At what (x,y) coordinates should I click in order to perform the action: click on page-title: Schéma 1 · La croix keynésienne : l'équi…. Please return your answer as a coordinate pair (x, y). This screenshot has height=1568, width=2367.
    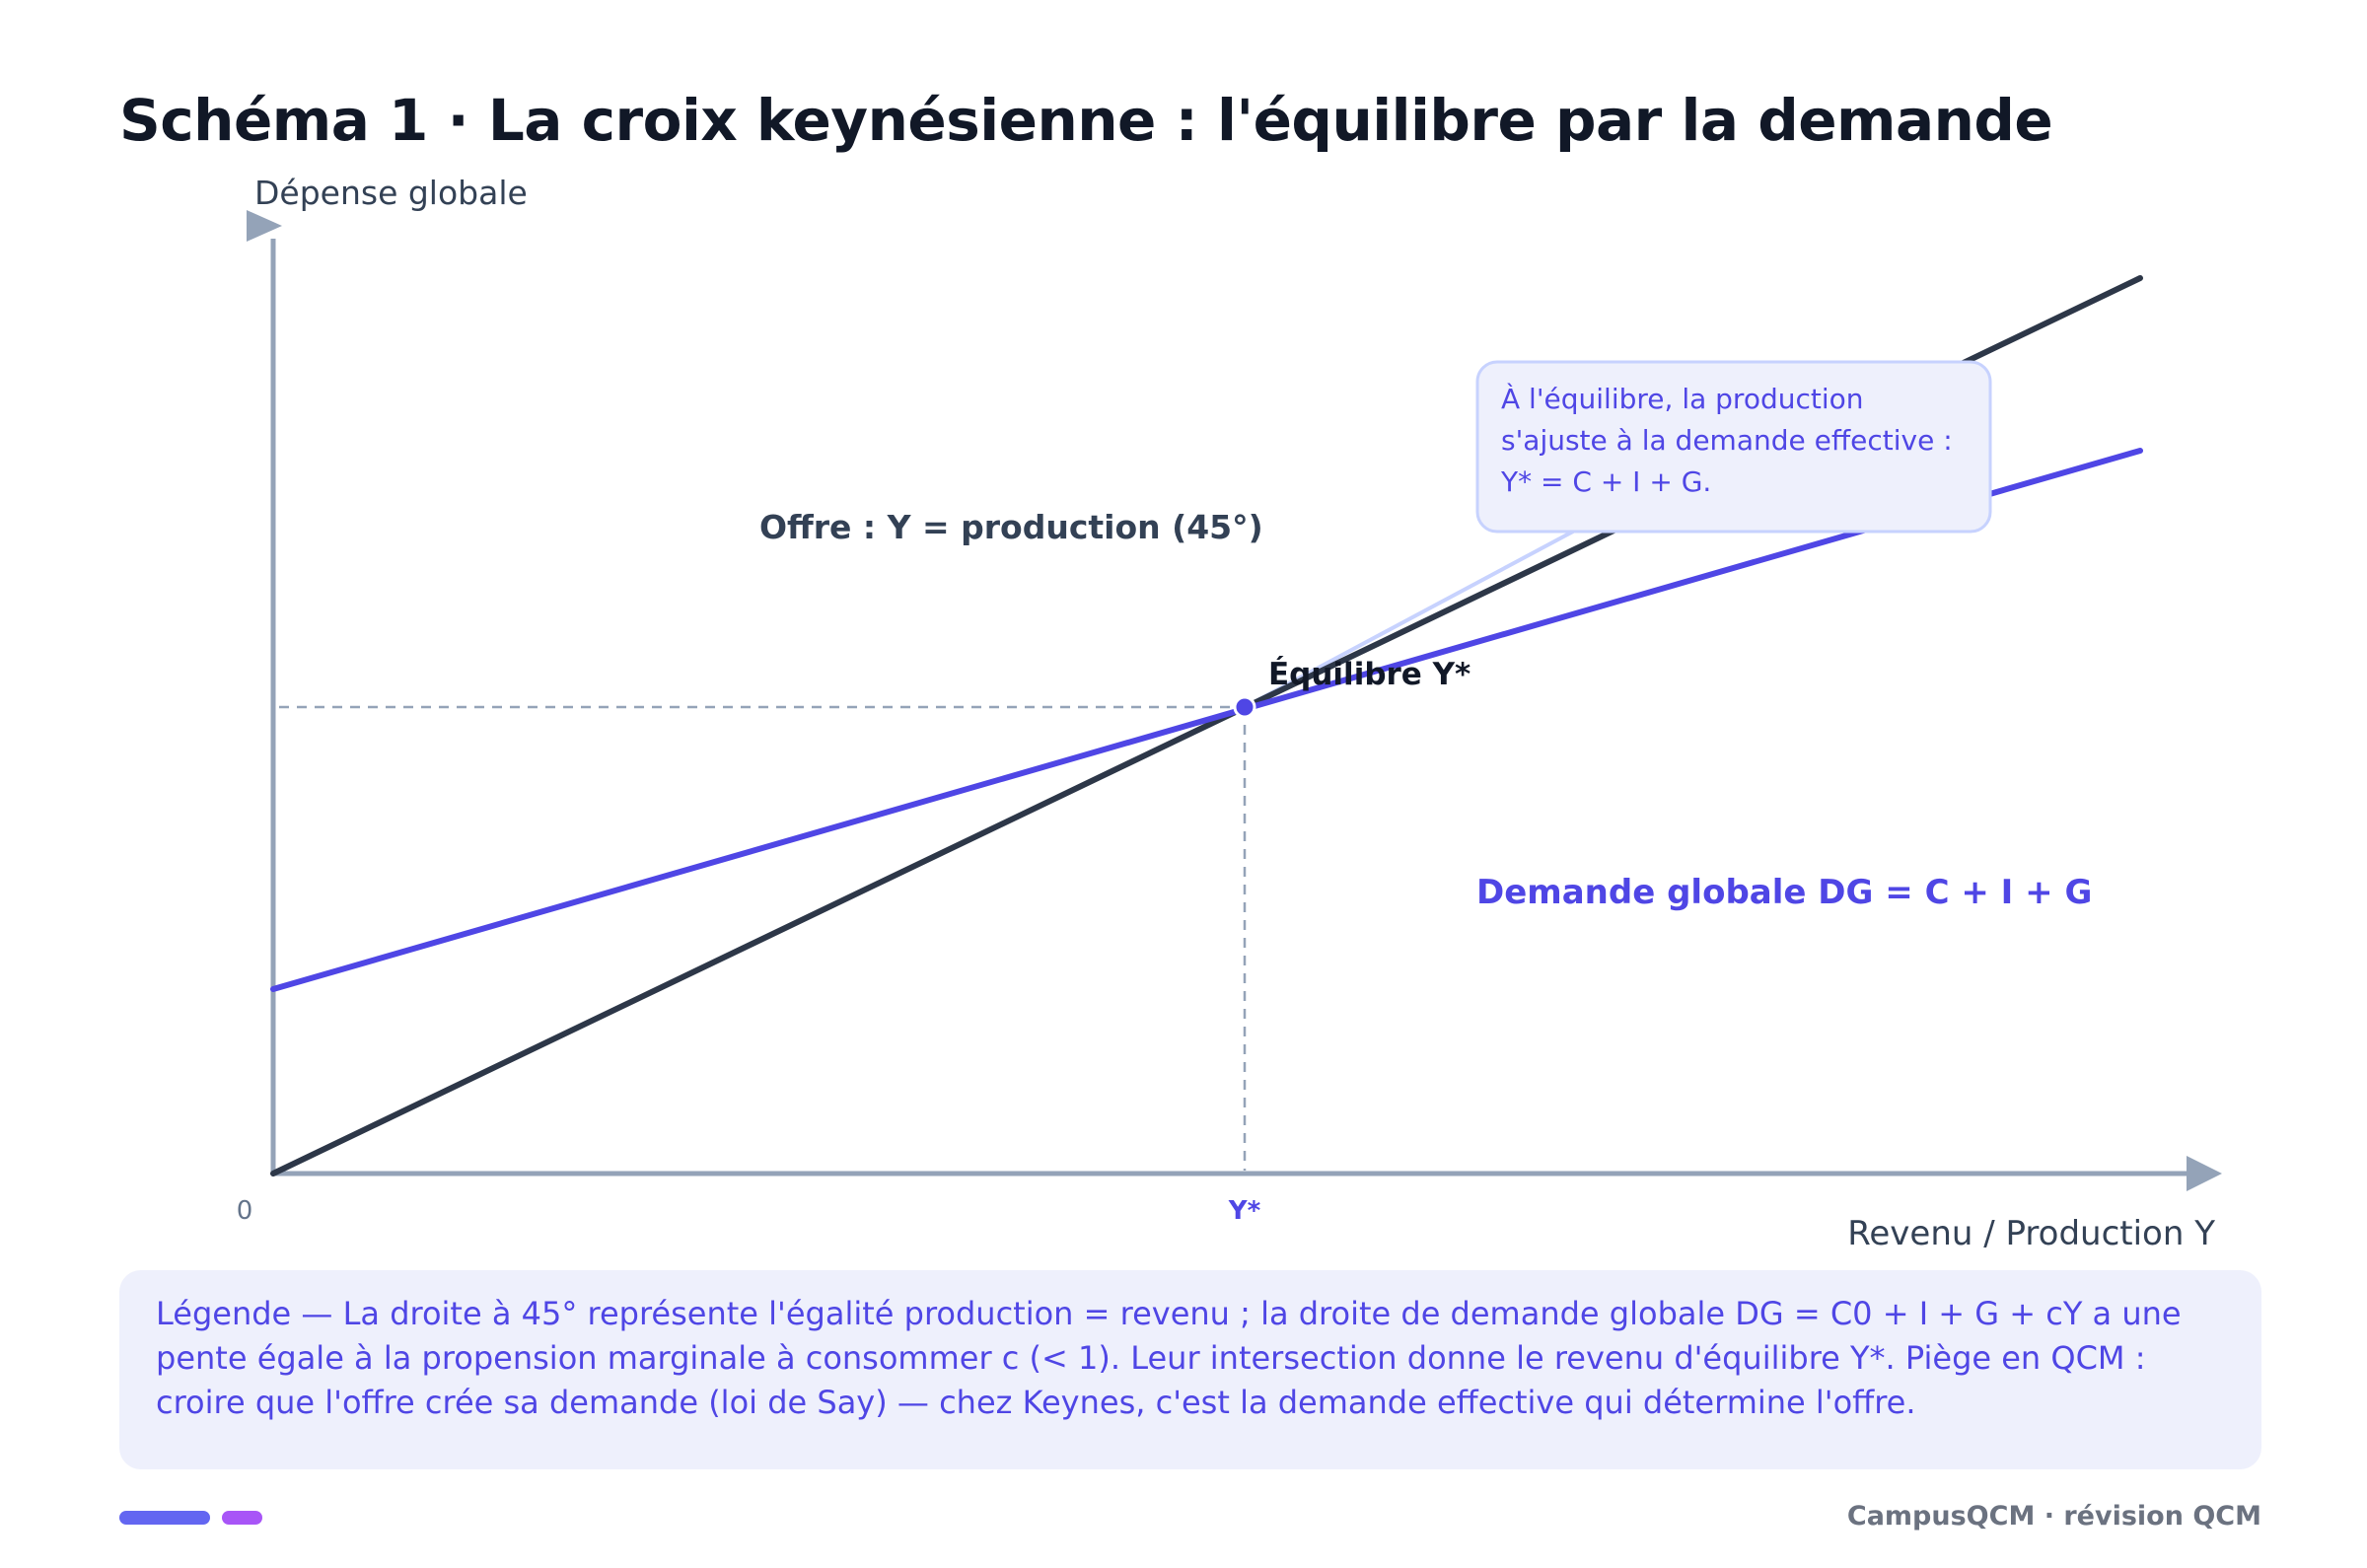
    Looking at the image, I should click on (1086, 120).